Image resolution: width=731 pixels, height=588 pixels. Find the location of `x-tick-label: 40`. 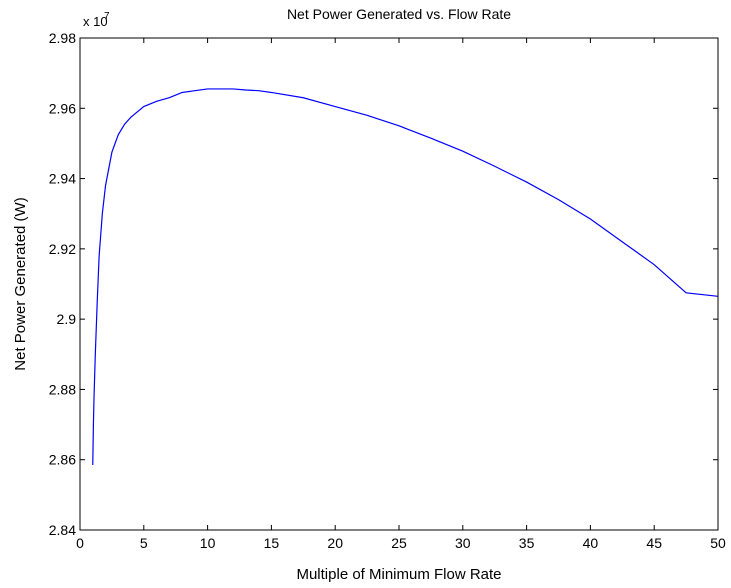

x-tick-label: 40 is located at coordinates (591, 543).